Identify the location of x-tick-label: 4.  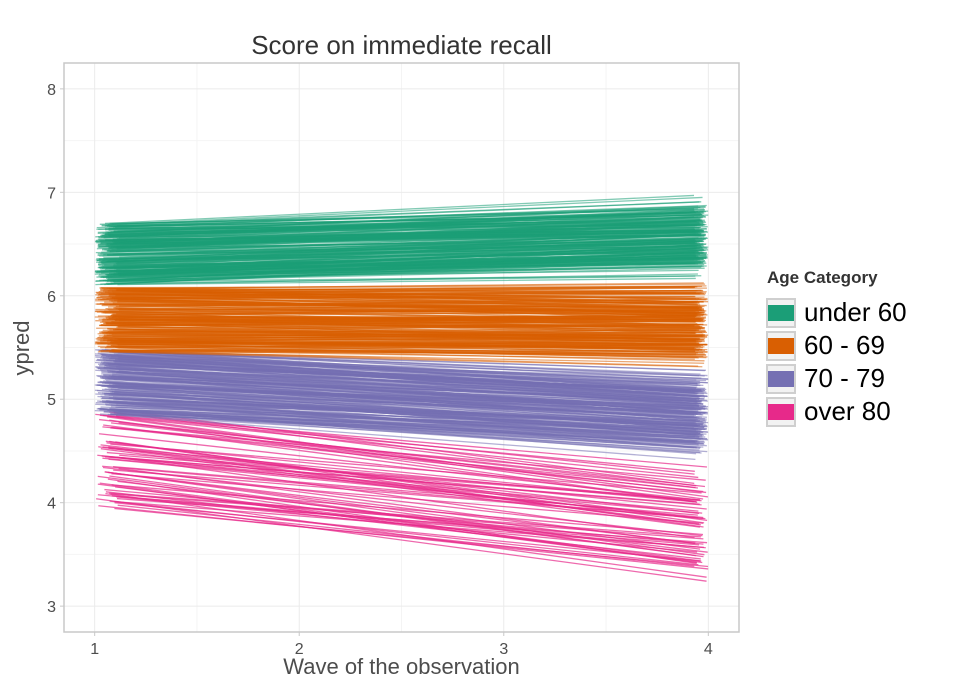
(708, 649).